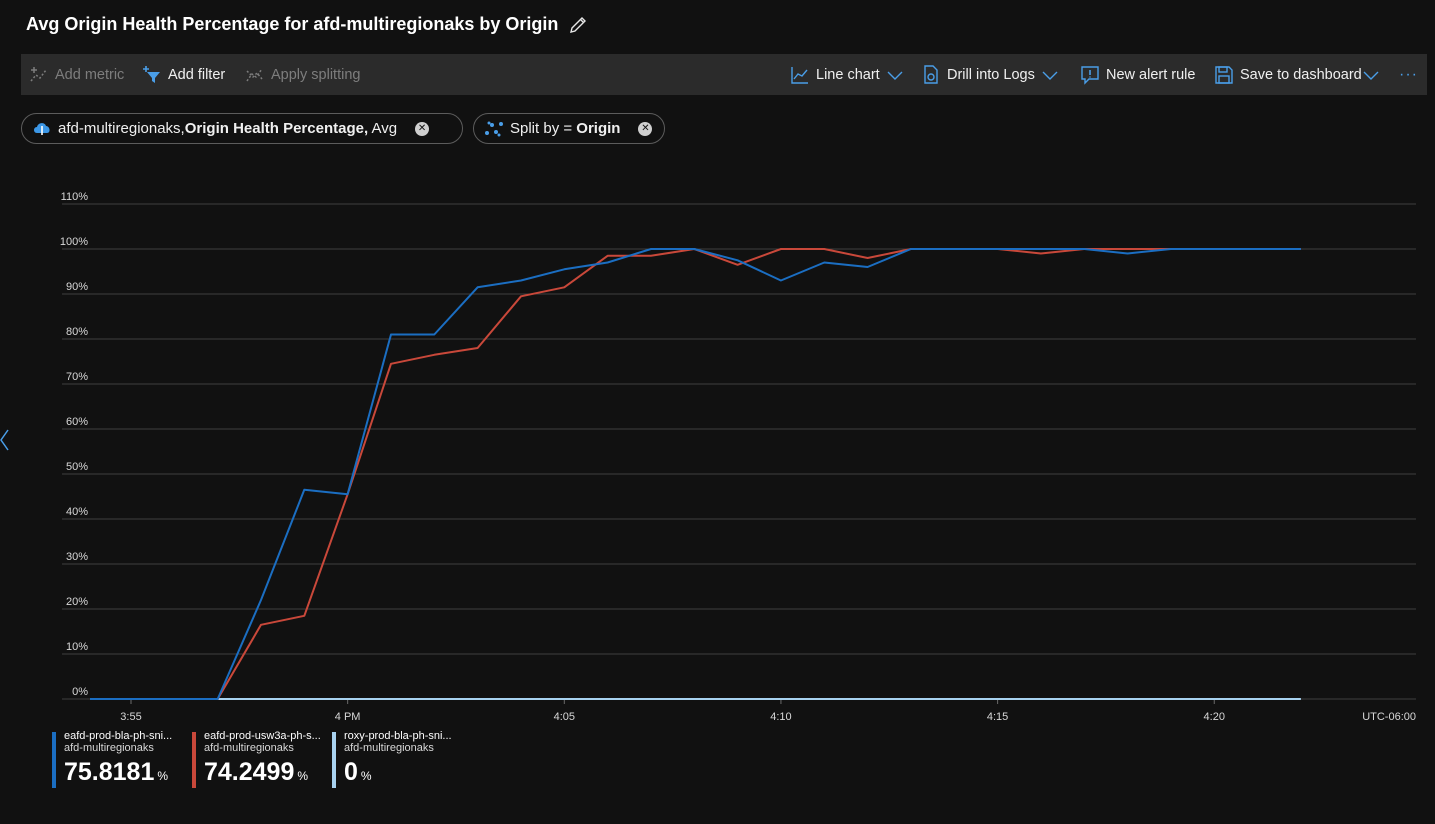 This screenshot has height=824, width=1435. I want to click on add-metric-button: Add metric, so click(76, 74).